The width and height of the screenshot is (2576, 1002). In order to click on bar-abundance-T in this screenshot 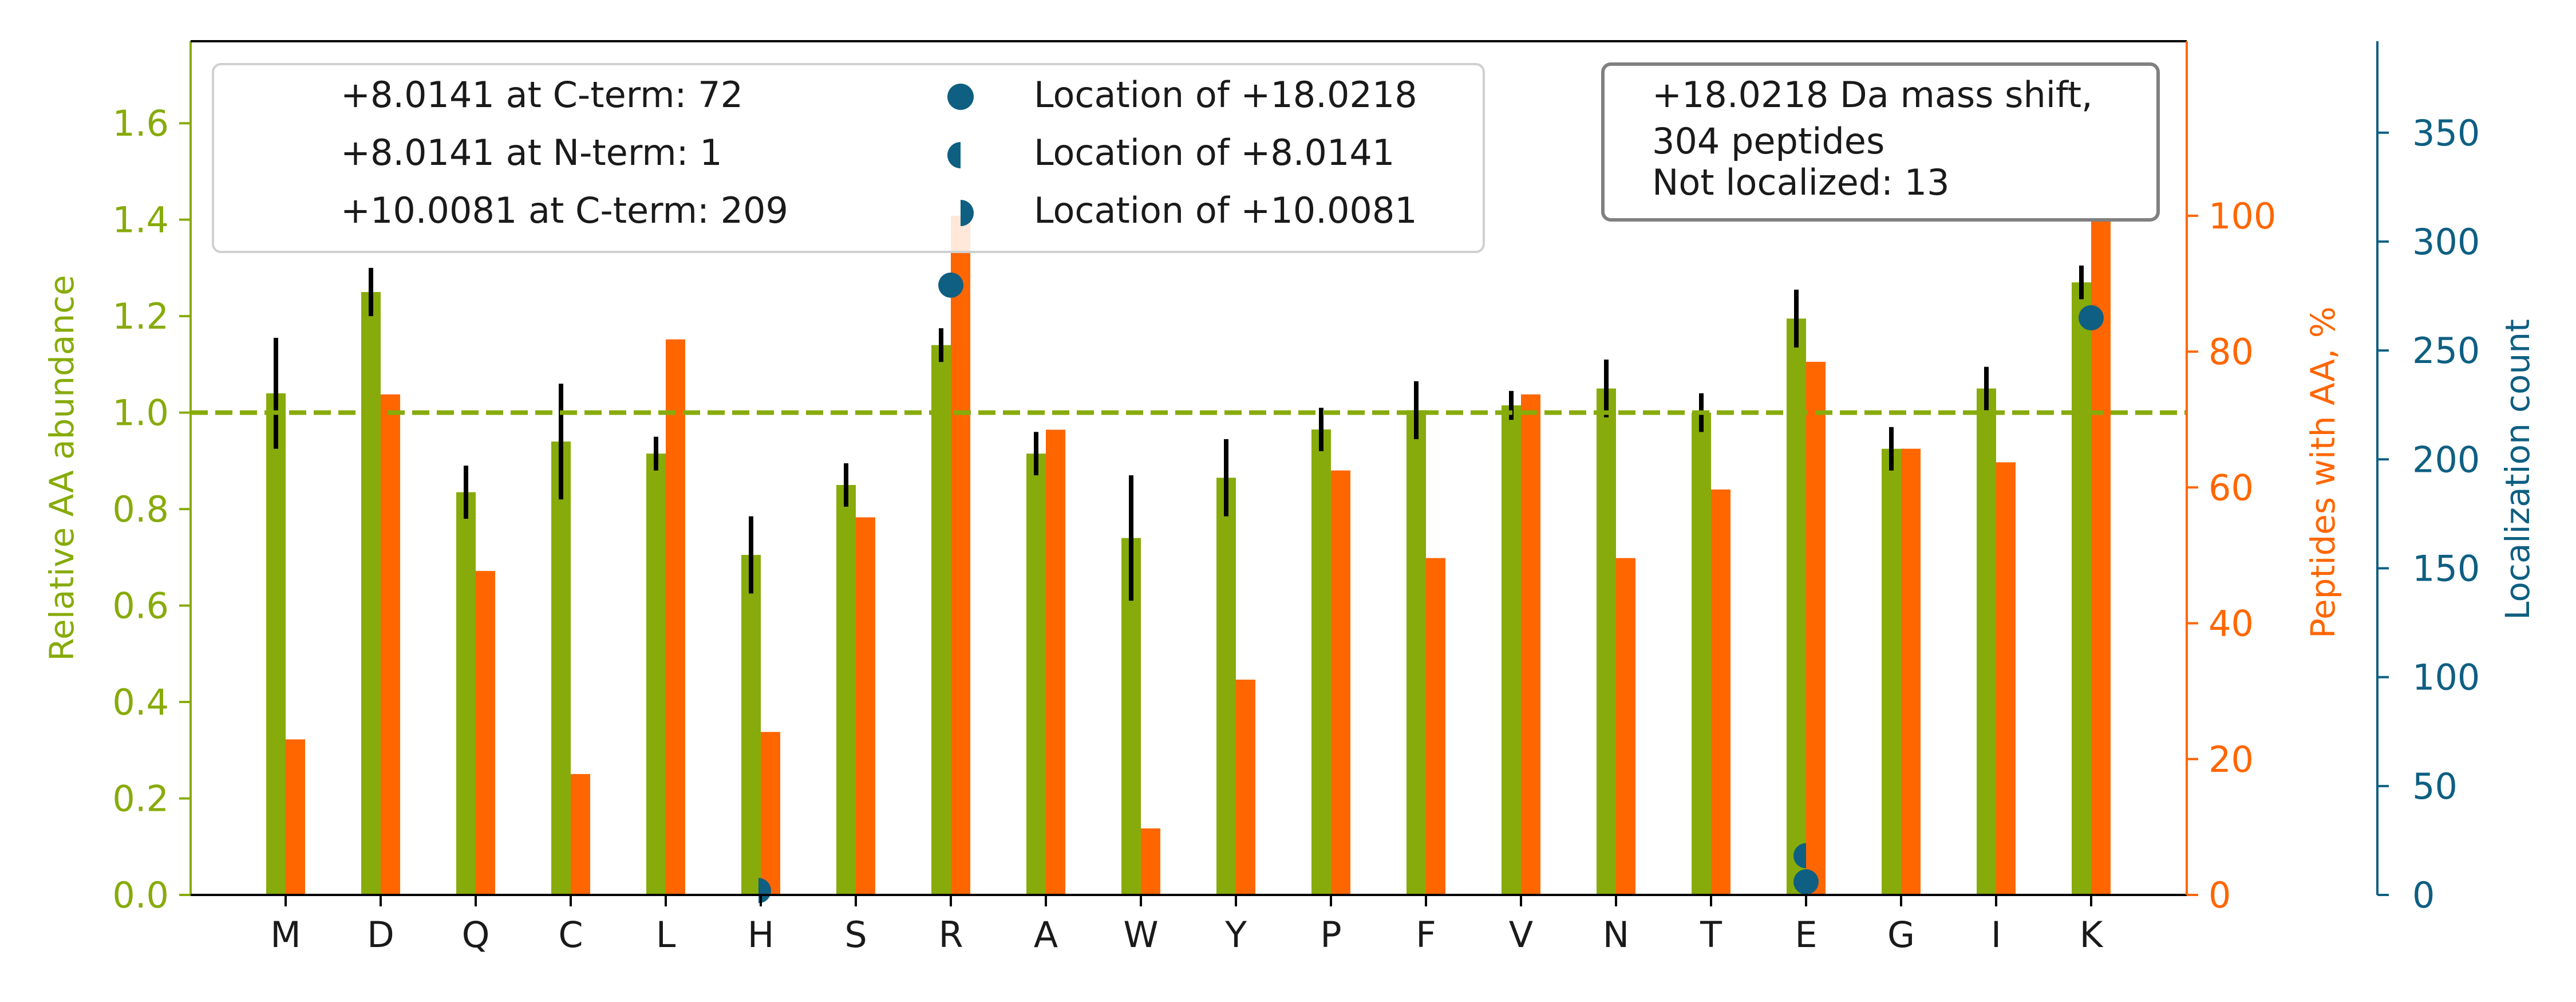, I will do `click(1701, 654)`.